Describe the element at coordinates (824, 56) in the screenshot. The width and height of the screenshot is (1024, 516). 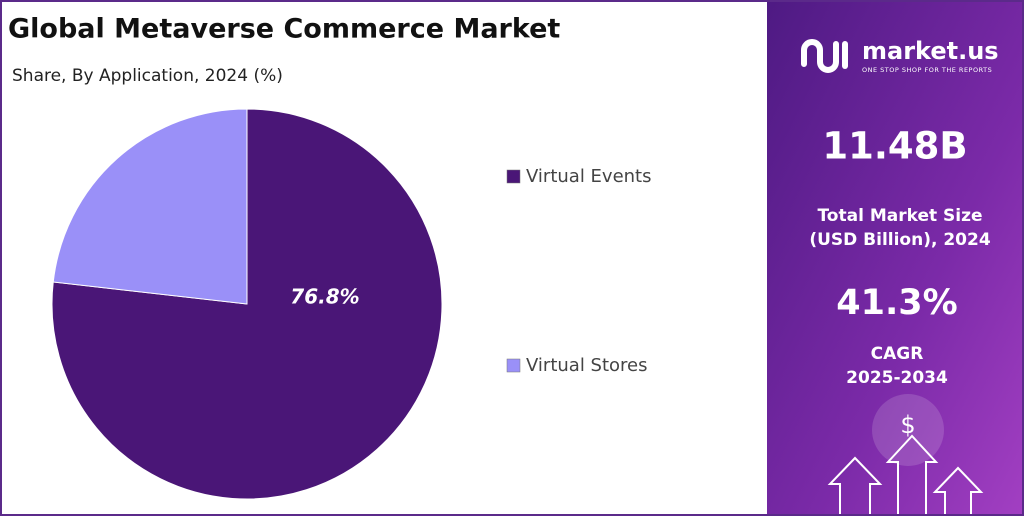
I see `logo-mark` at that location.